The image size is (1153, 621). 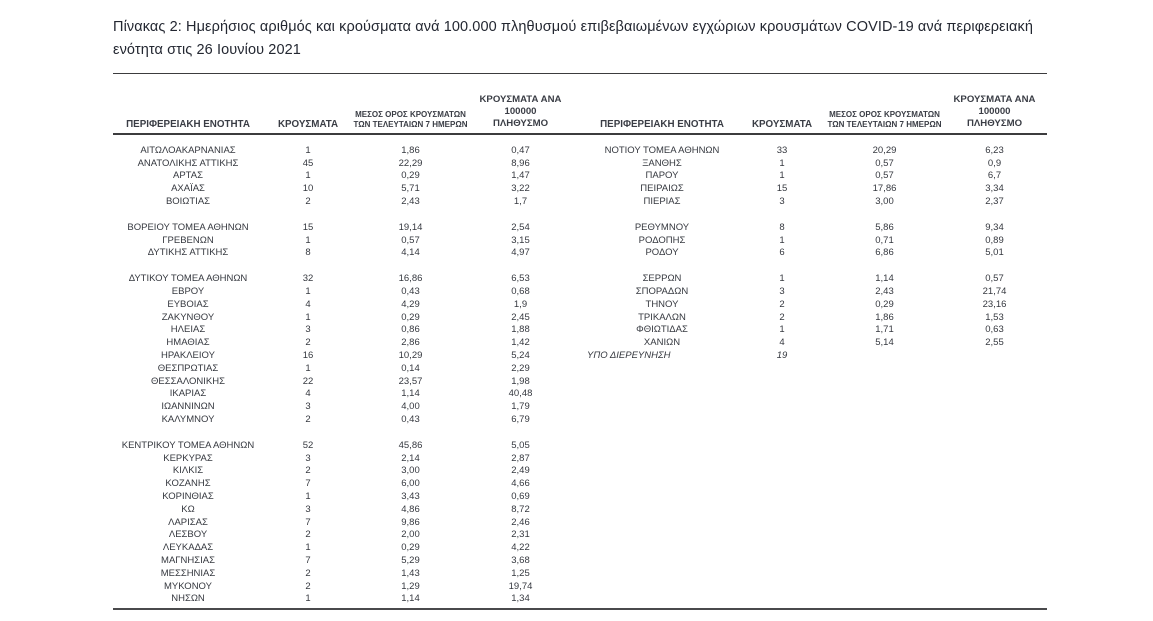 I want to click on cases-cell: 19, so click(x=782, y=355).